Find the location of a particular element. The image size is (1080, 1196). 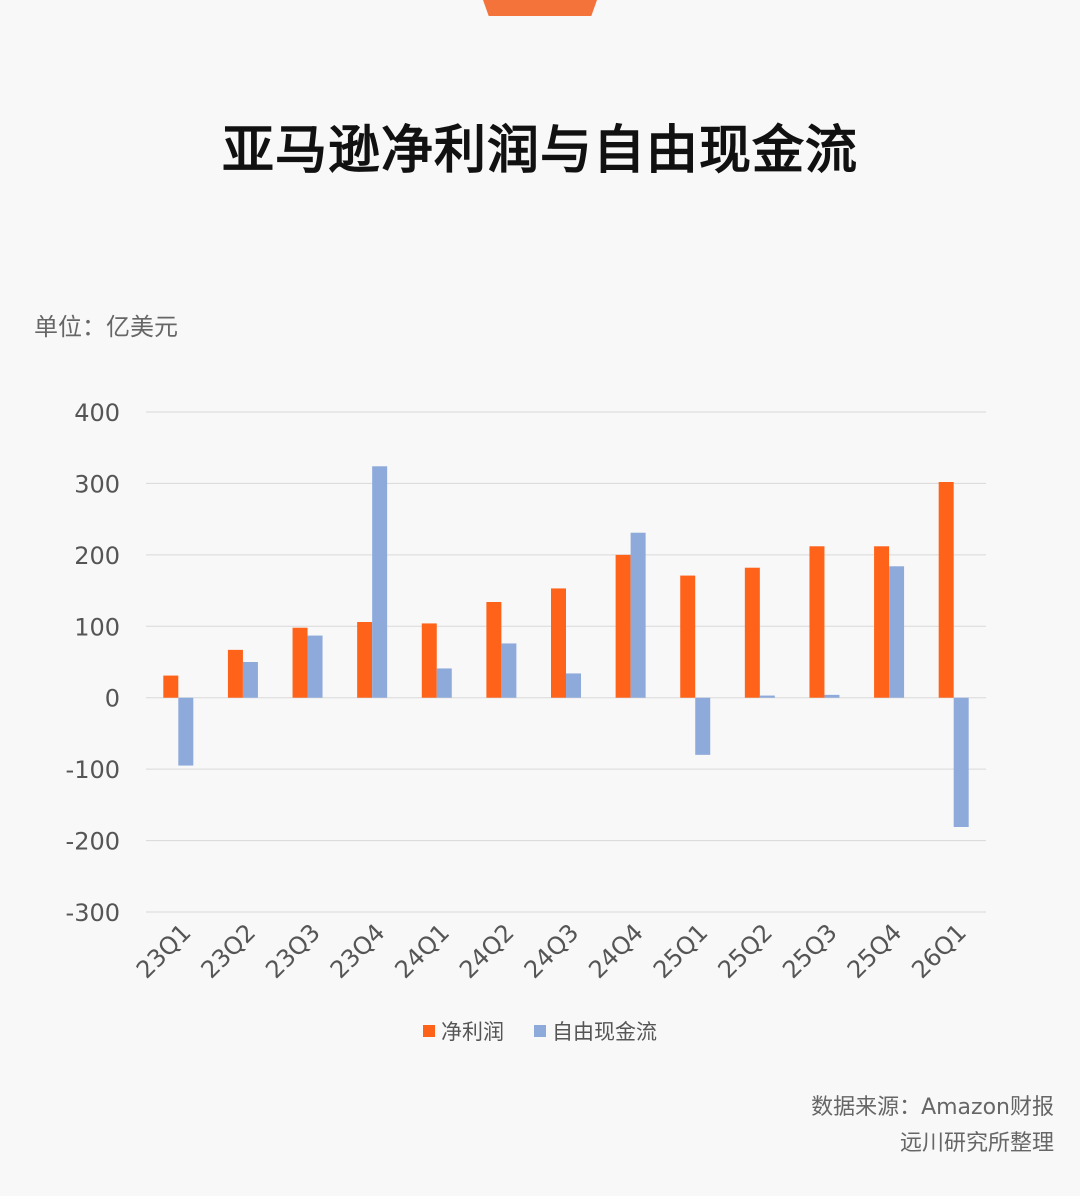

y-tick-label: -200 is located at coordinates (93, 842).